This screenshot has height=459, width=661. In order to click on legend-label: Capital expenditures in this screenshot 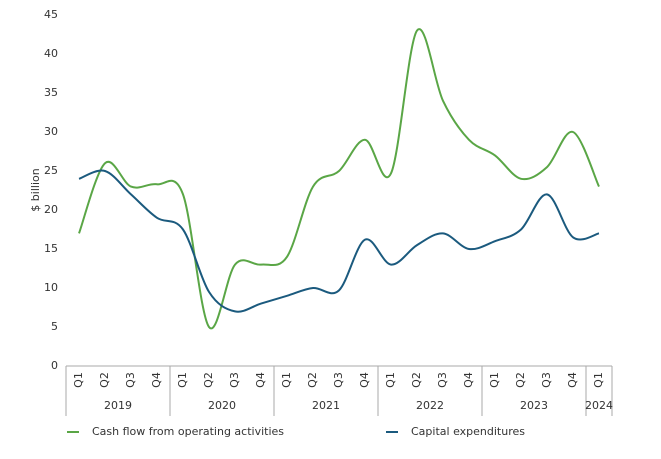, I will do `click(468, 431)`.